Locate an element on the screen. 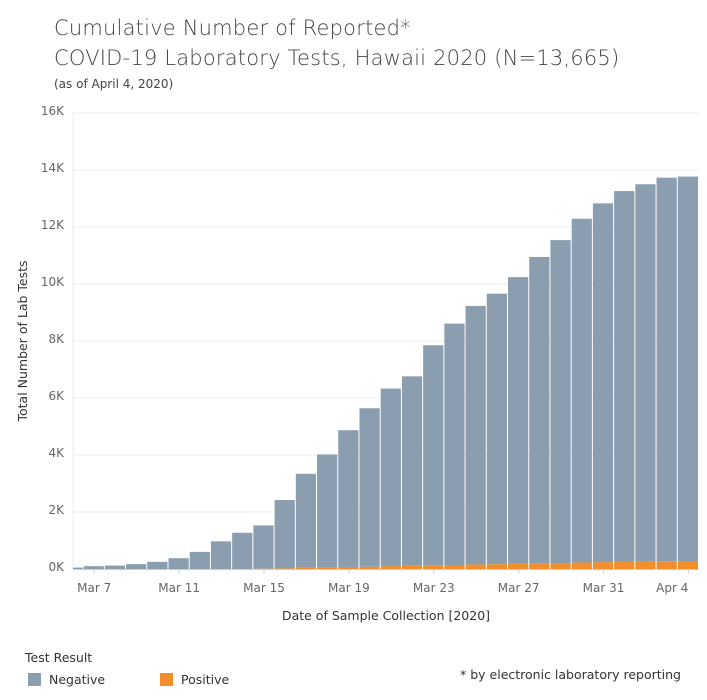 This screenshot has height=700, width=707. legend-swatch-positive is located at coordinates (166, 679).